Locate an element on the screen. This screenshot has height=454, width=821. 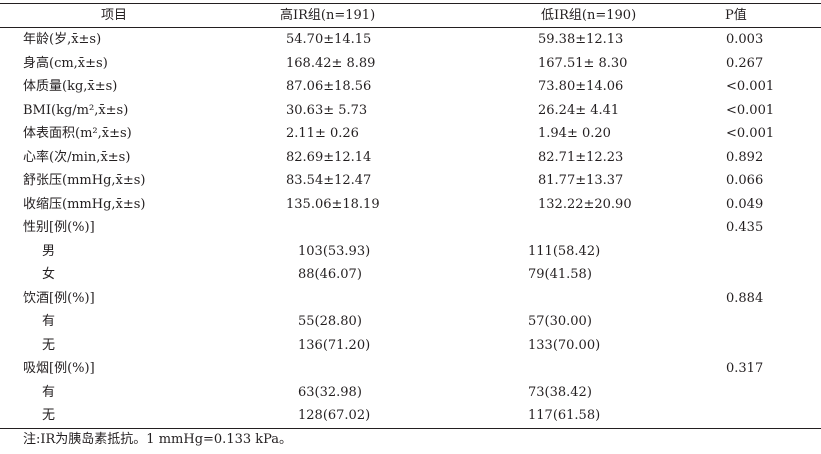
high-ir-value: 63(32.98) is located at coordinates (330, 392).